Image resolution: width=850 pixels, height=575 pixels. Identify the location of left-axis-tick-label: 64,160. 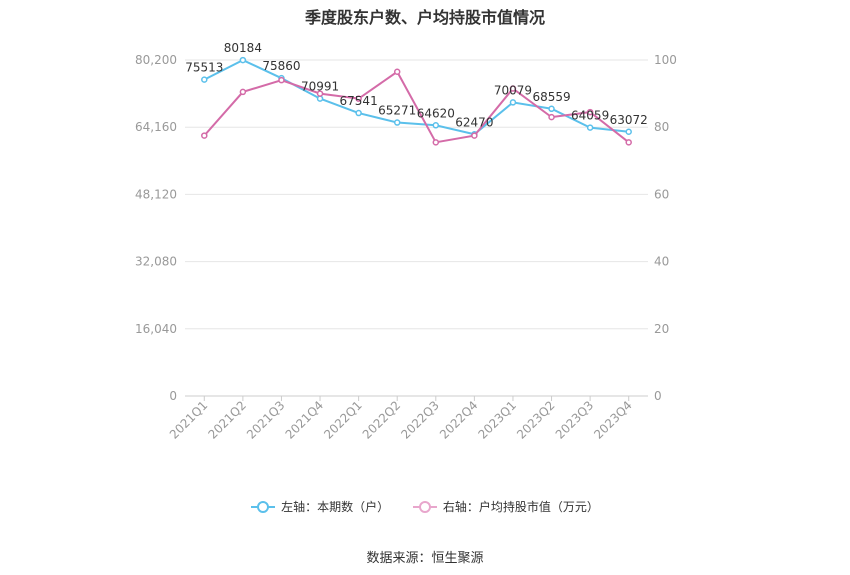
(156, 127).